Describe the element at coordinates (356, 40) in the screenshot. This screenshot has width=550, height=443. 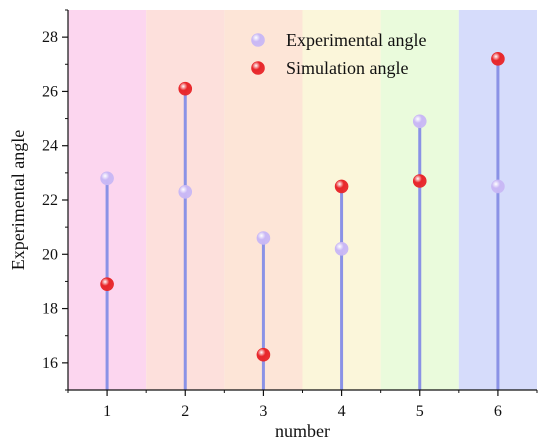
I see `legend-label: Experimental angle` at that location.